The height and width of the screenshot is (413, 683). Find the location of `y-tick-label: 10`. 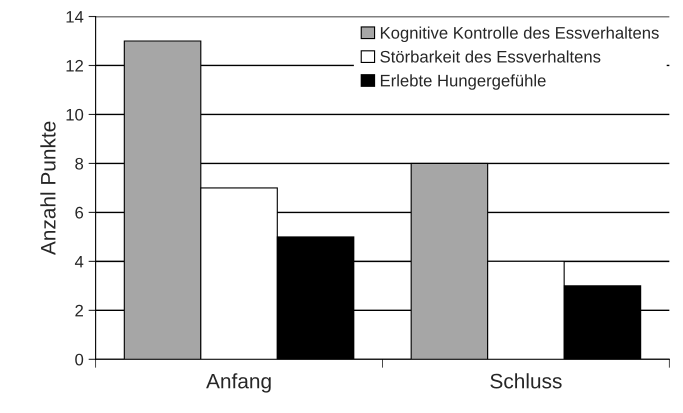

y-tick-label: 10 is located at coordinates (75, 114).